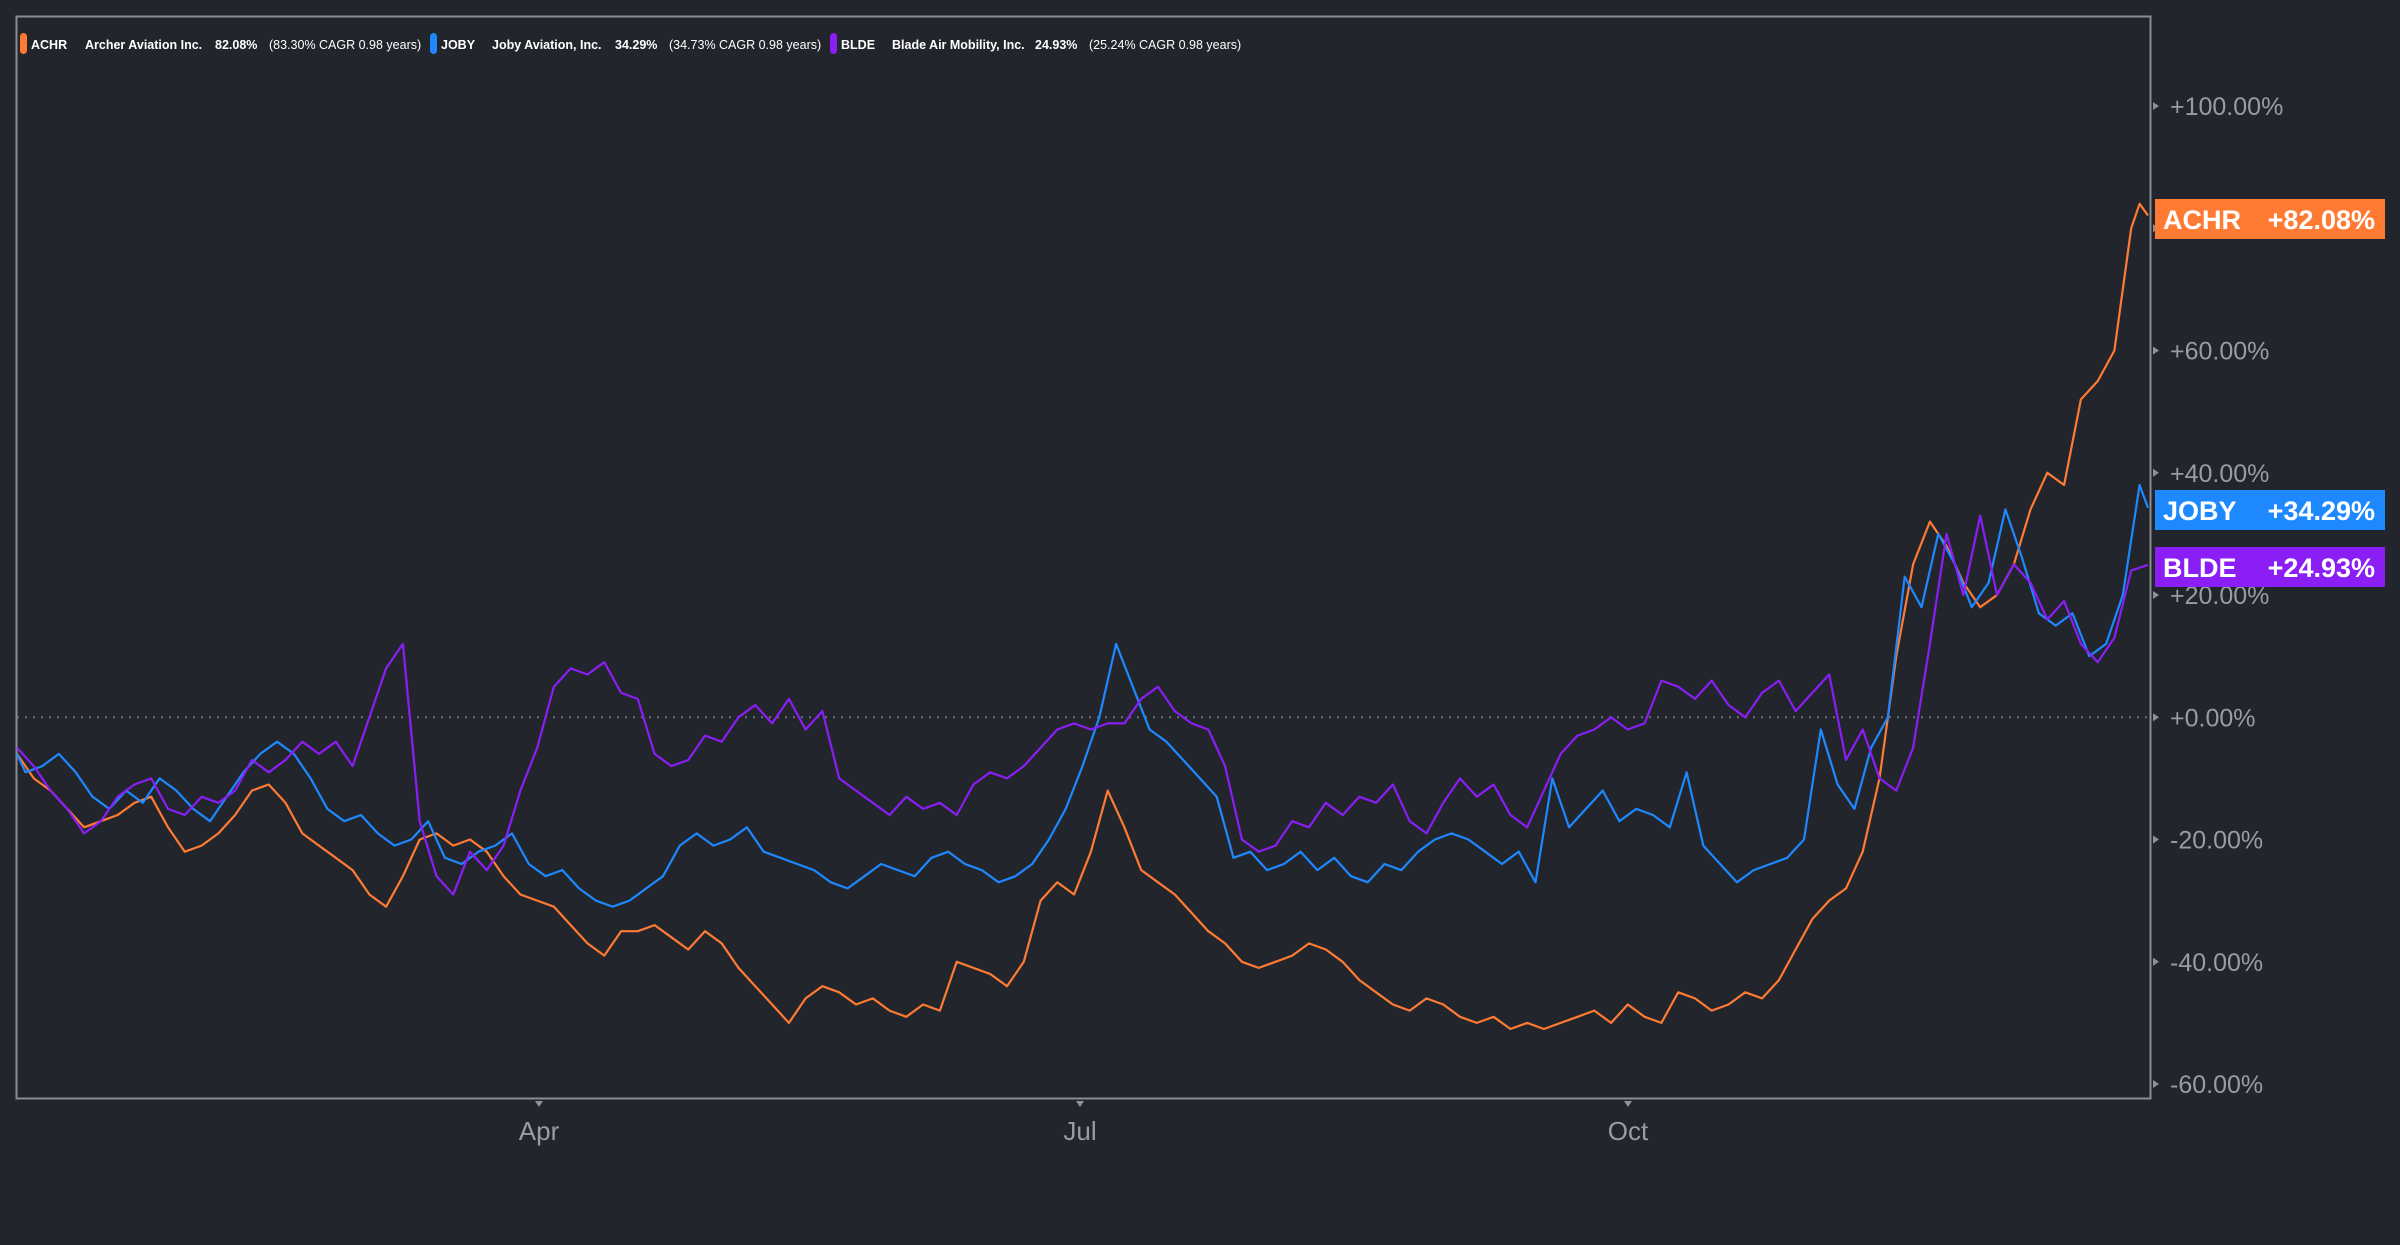  What do you see at coordinates (2216, 963) in the screenshot?
I see `y-tick-label: -40.00%` at bounding box center [2216, 963].